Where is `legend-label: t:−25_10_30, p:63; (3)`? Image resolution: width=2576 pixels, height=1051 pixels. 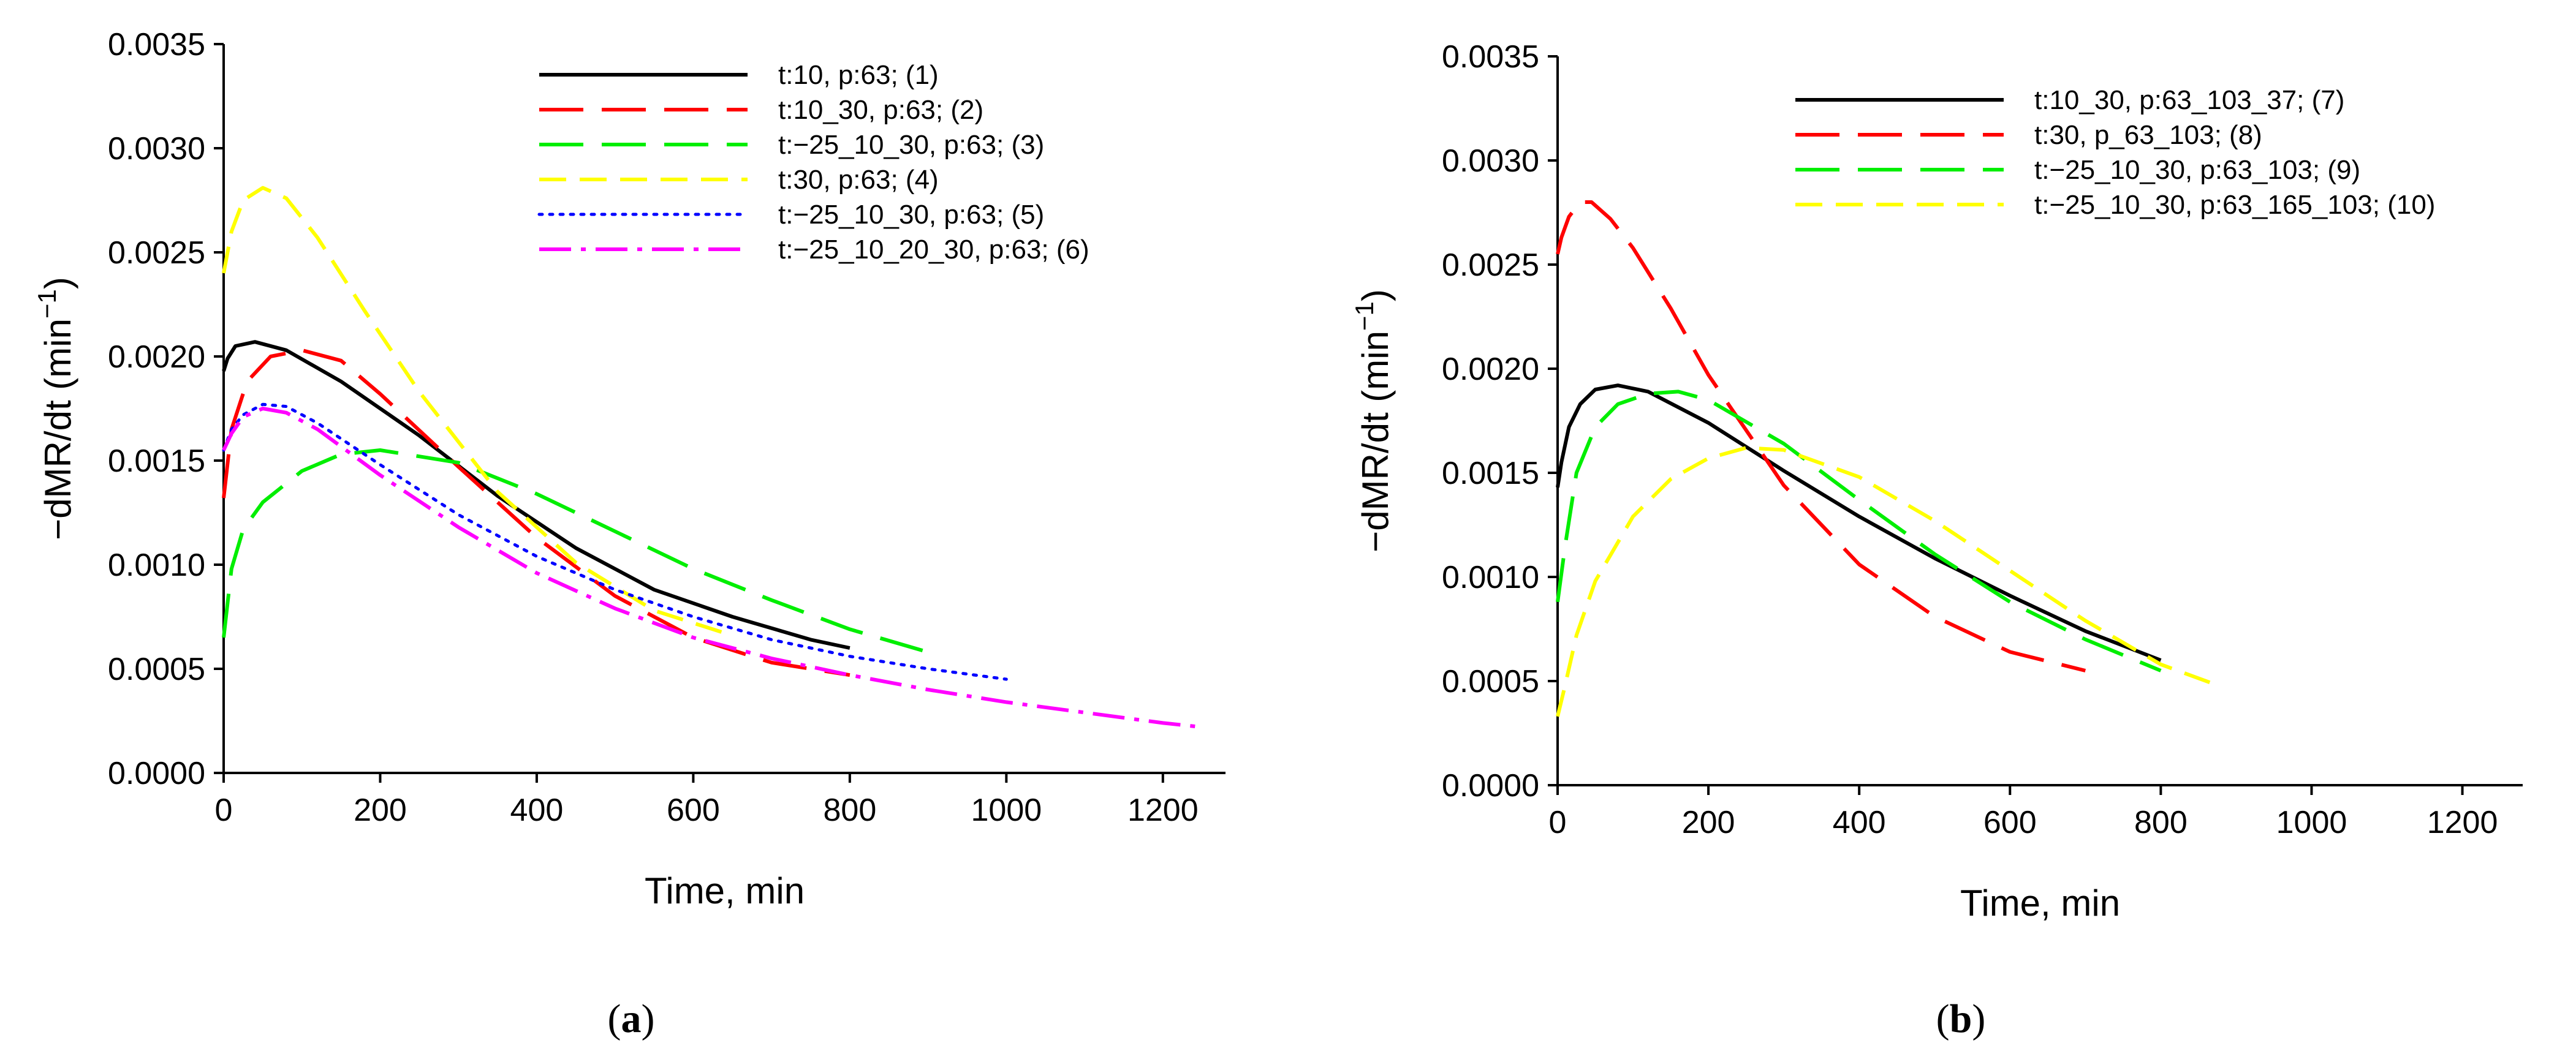
legend-label: t:−25_10_30, p:63; (3) is located at coordinates (911, 145).